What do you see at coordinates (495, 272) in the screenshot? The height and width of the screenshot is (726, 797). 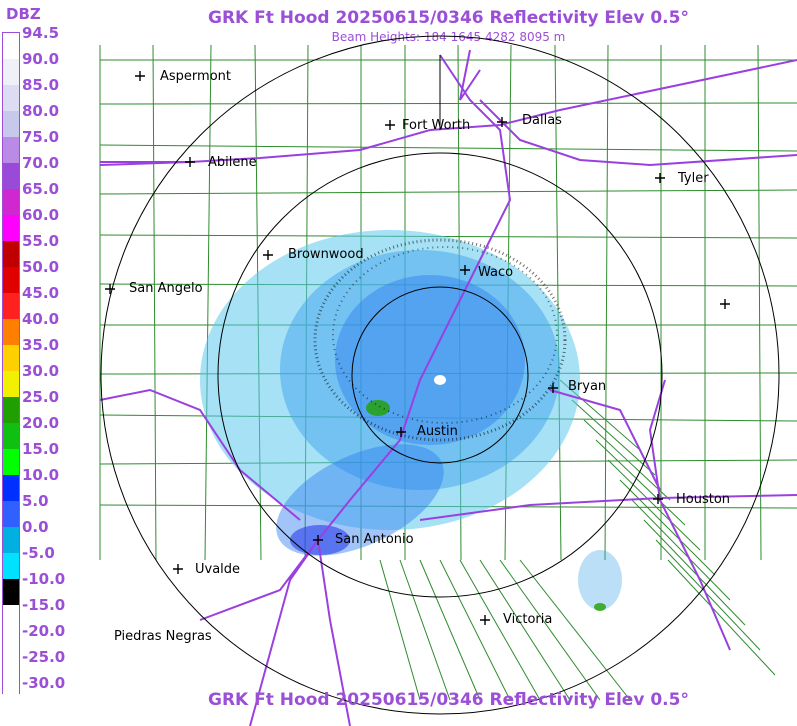 I see `city-label: Waco` at bounding box center [495, 272].